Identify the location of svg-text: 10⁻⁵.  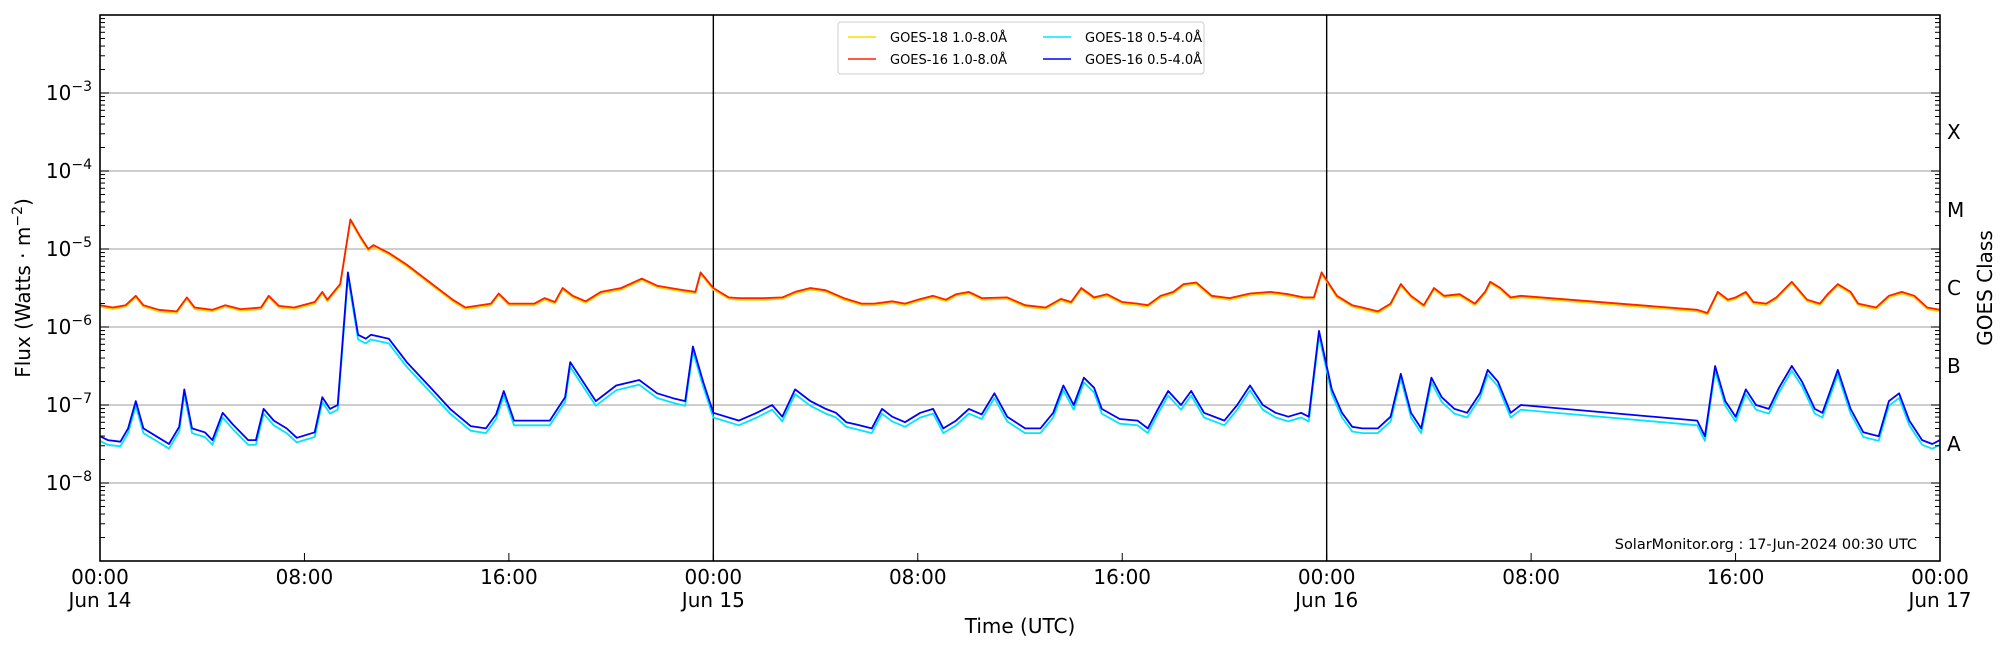
(69, 248).